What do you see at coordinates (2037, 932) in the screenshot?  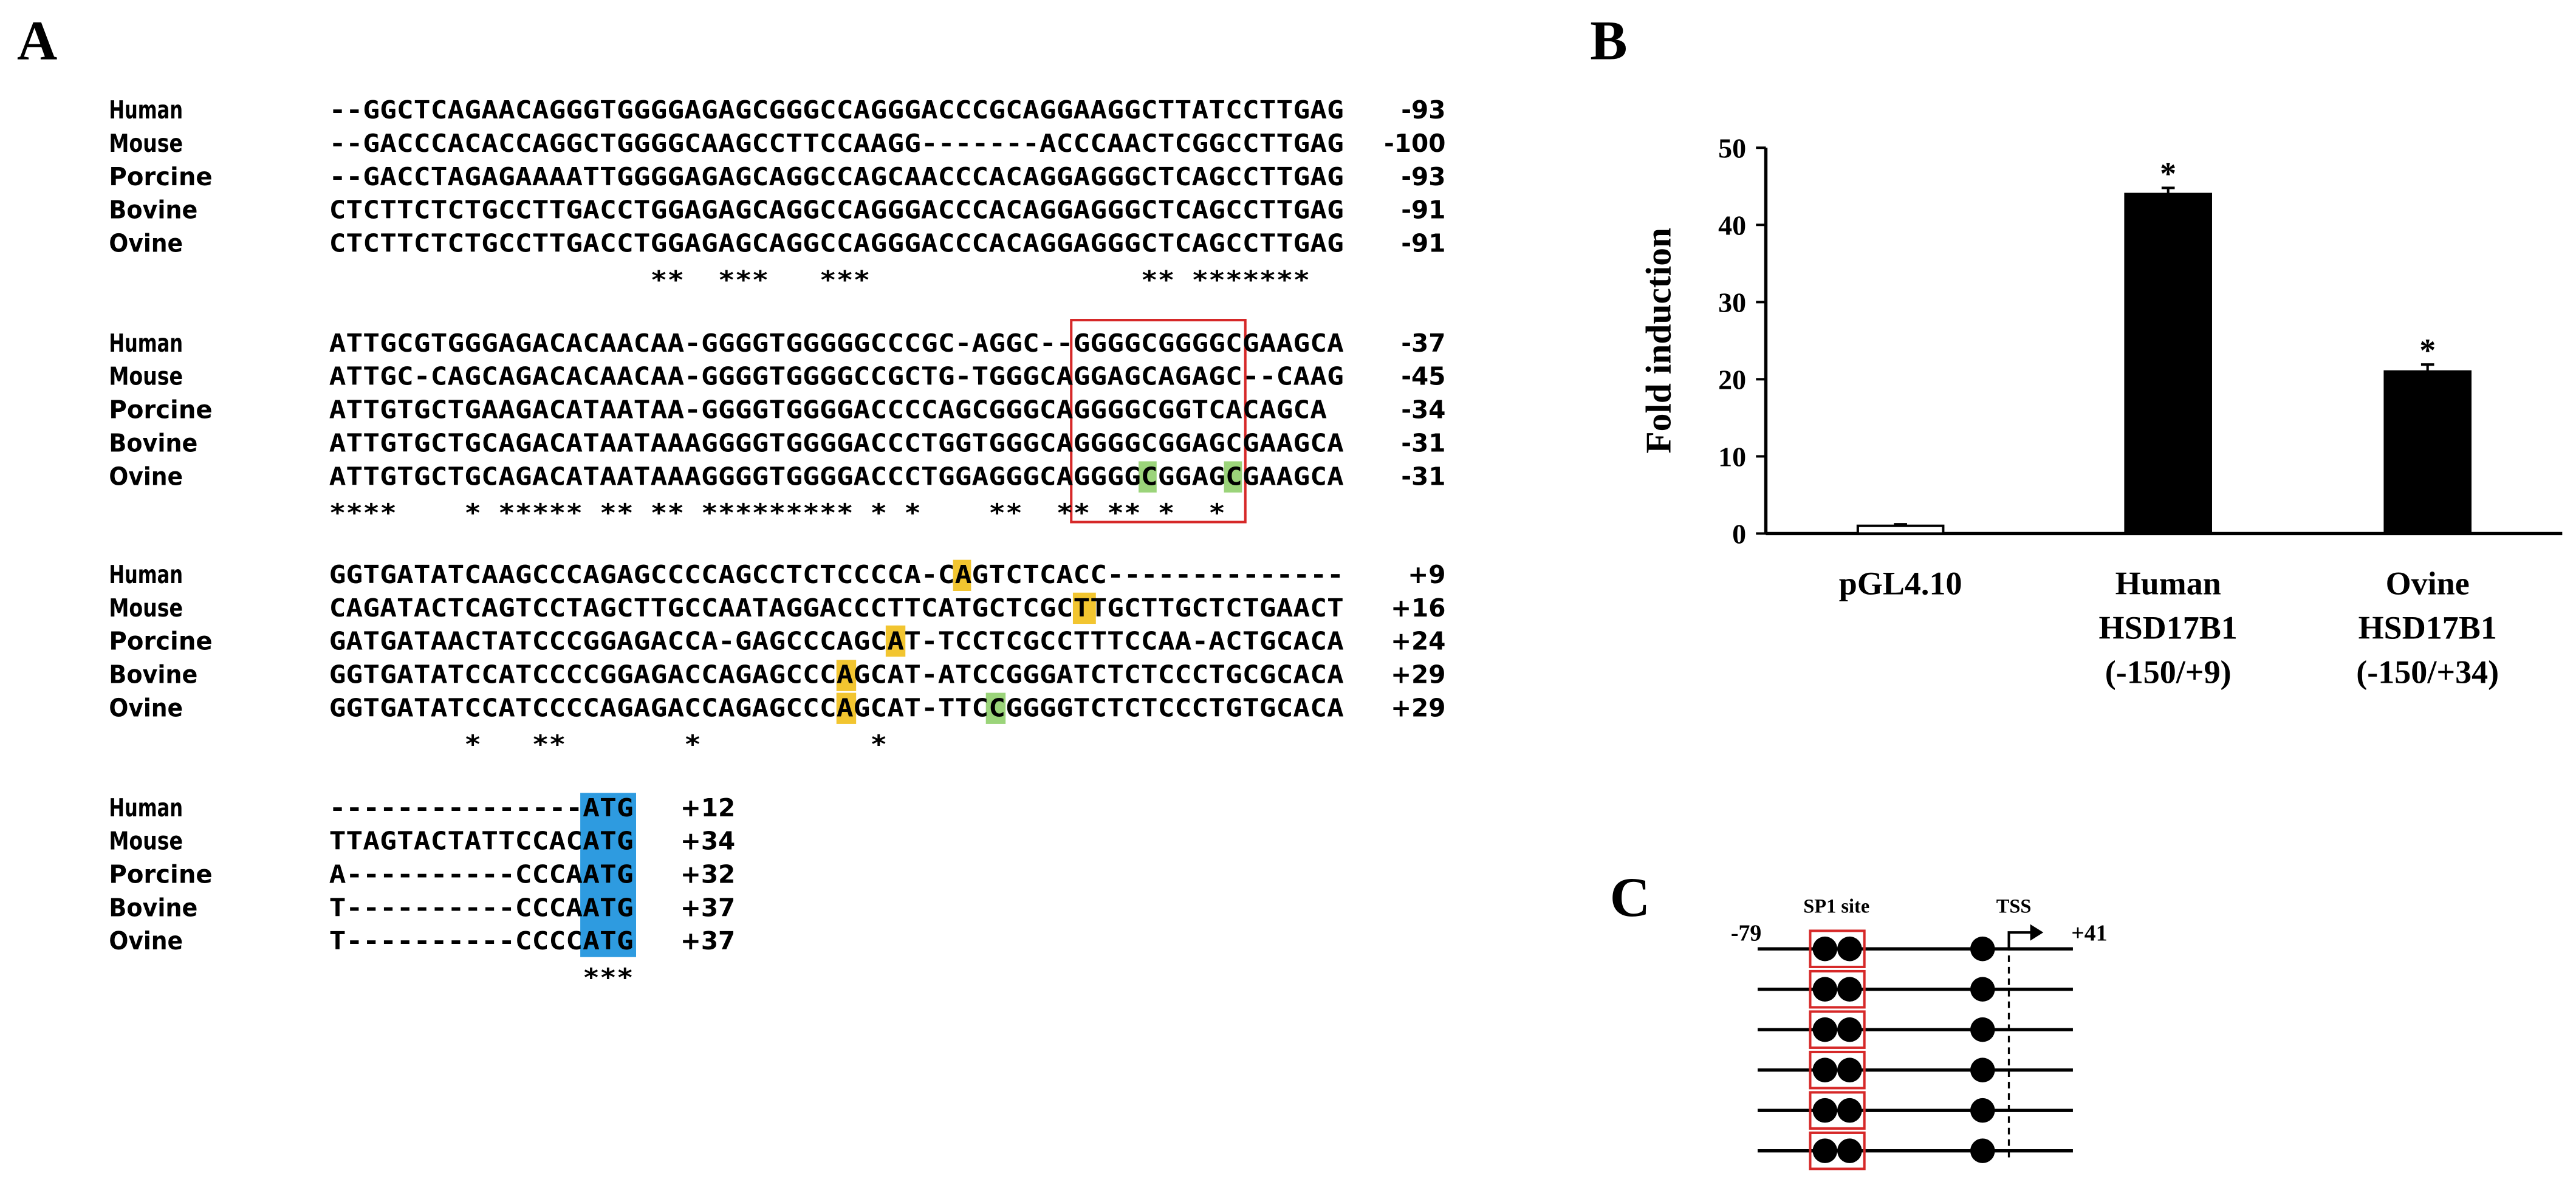 I see `tss-arrowhead` at bounding box center [2037, 932].